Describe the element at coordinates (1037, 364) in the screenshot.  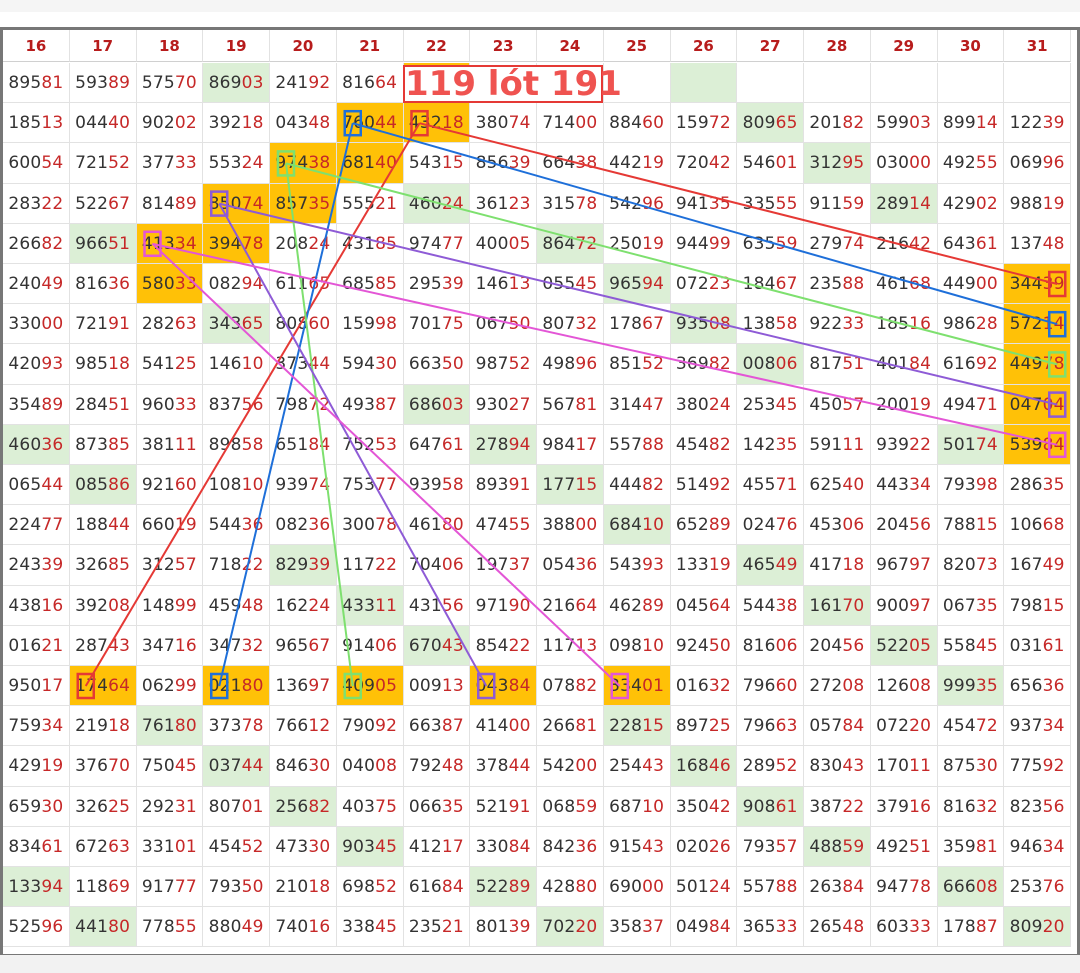
I see `table-cell: 44978` at that location.